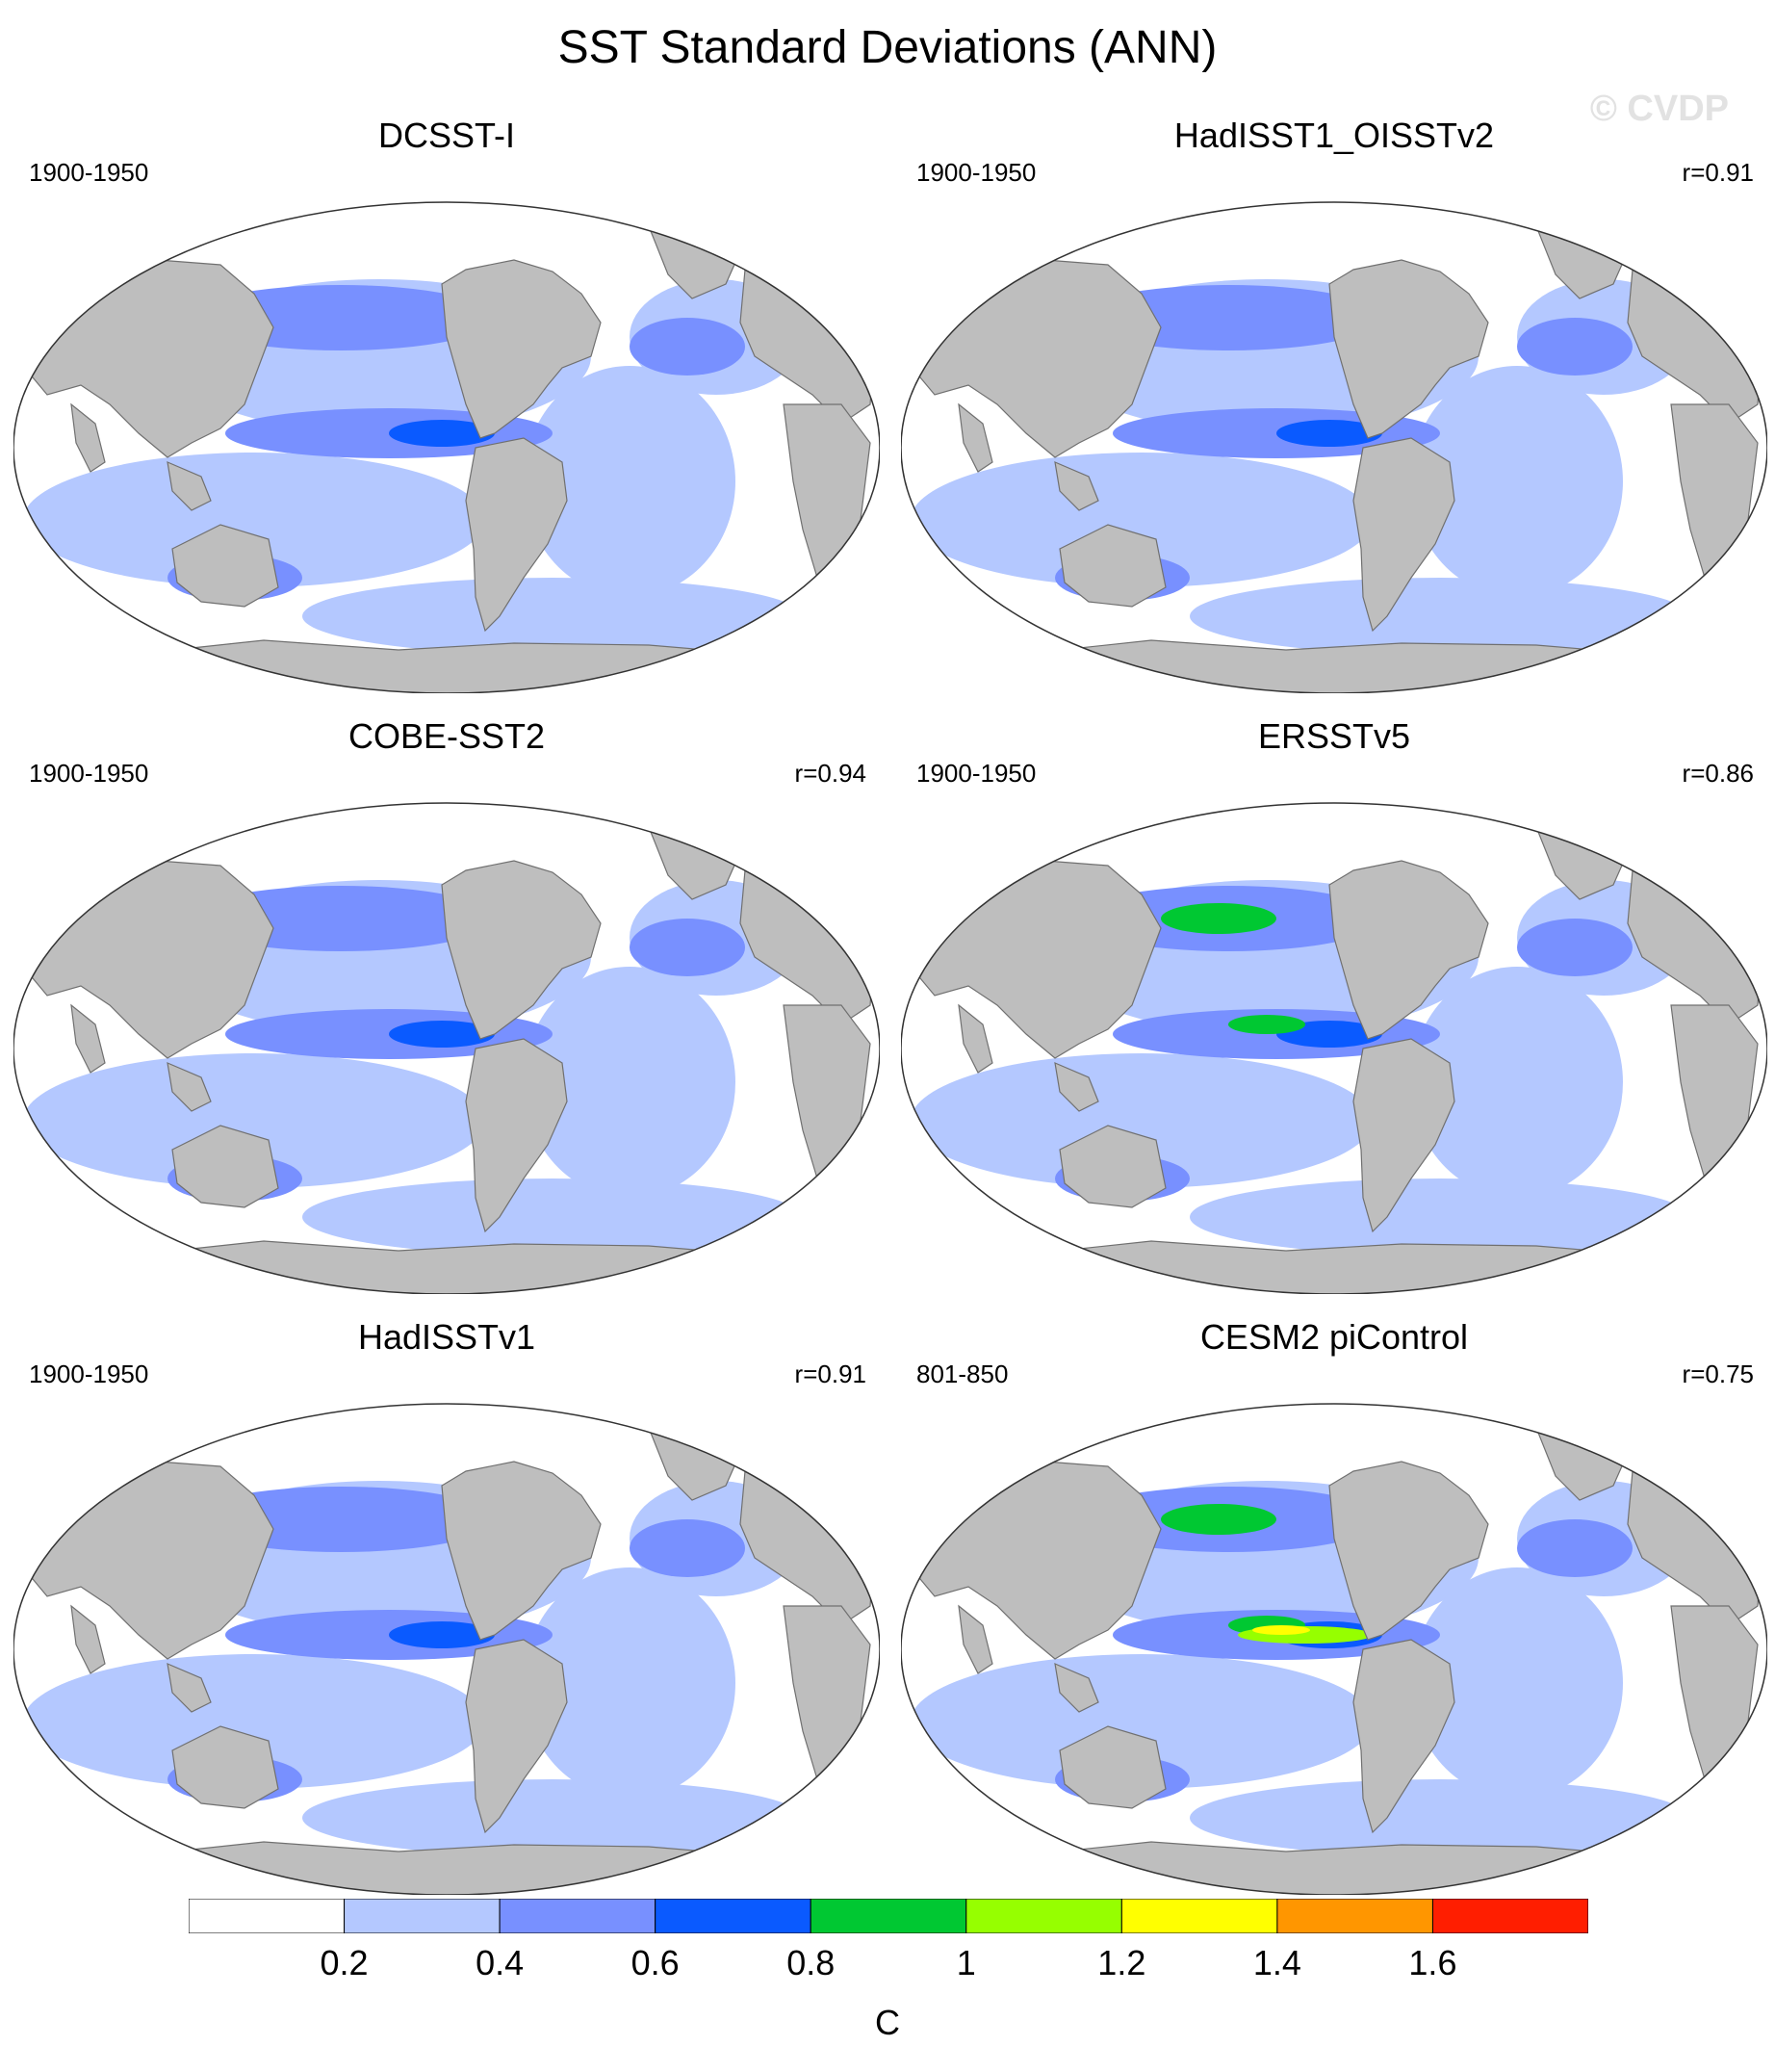  Describe the element at coordinates (447, 736) in the screenshot. I see `panel-title: COBE-SST2` at that location.